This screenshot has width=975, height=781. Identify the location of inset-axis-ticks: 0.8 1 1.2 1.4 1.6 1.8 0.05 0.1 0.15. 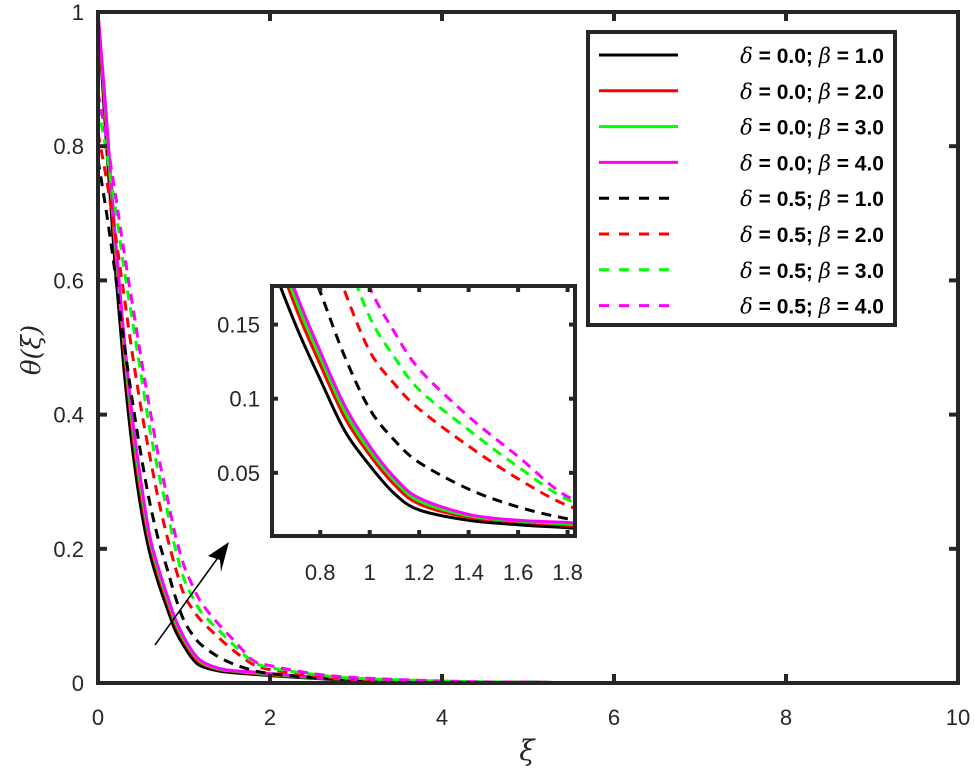
(400, 435).